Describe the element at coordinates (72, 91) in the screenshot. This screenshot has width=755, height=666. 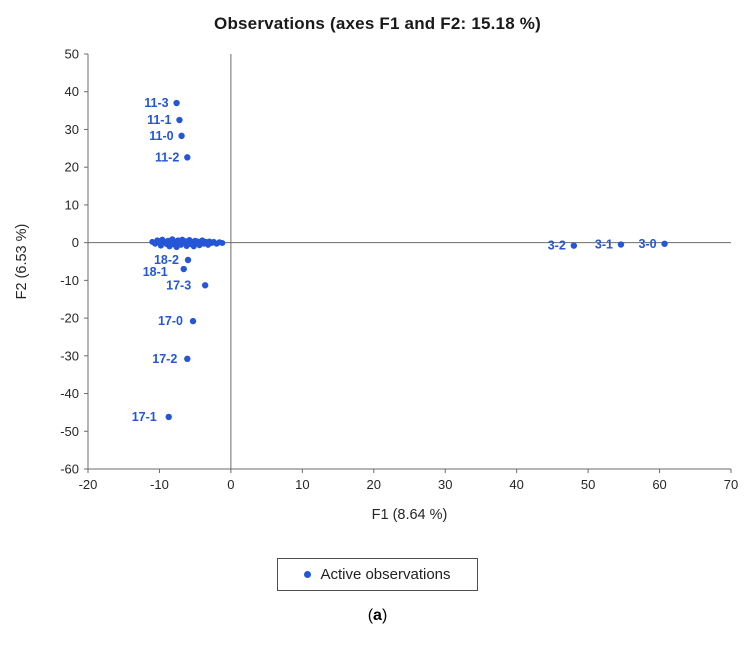
I see `y-tick-label: 40` at that location.